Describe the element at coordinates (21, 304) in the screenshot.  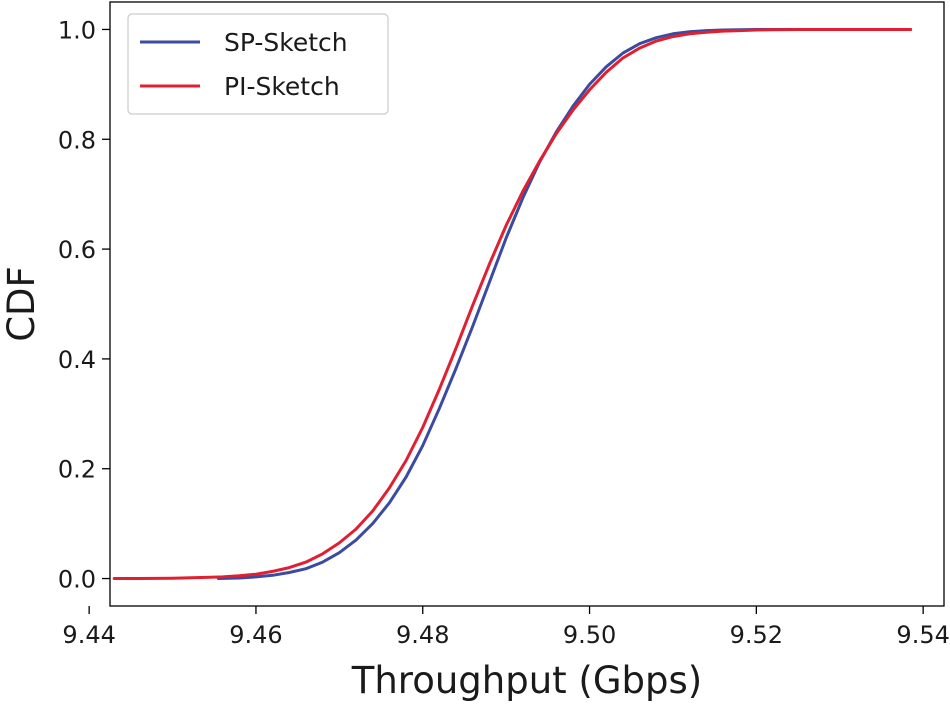
I see `y-axis-title: CDF` at that location.